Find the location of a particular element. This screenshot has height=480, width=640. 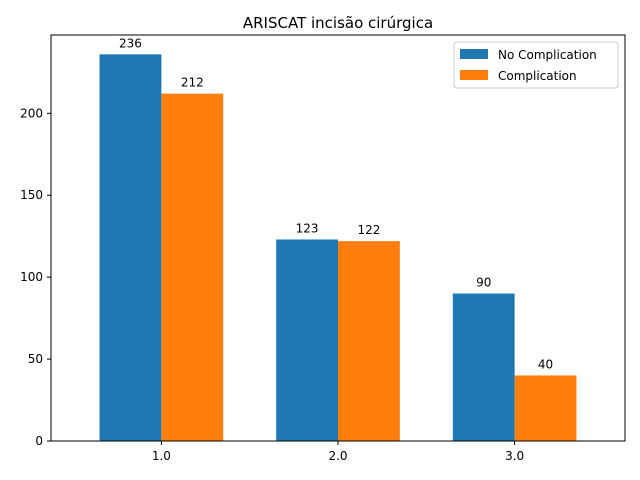

y-axis: 0 50 100 150 200 is located at coordinates (35, 277).